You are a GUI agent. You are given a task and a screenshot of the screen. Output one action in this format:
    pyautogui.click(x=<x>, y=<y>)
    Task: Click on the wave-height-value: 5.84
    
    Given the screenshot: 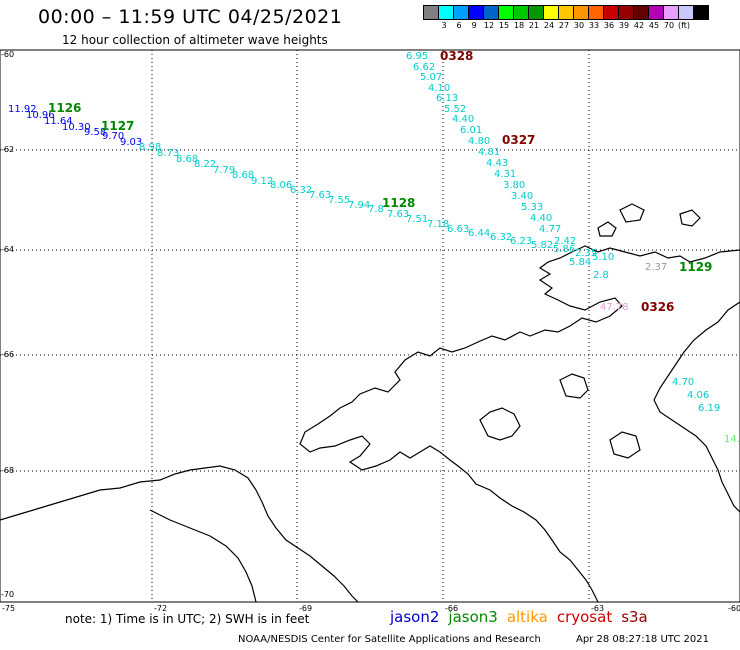 What is the action you would take?
    pyautogui.click(x=580, y=262)
    